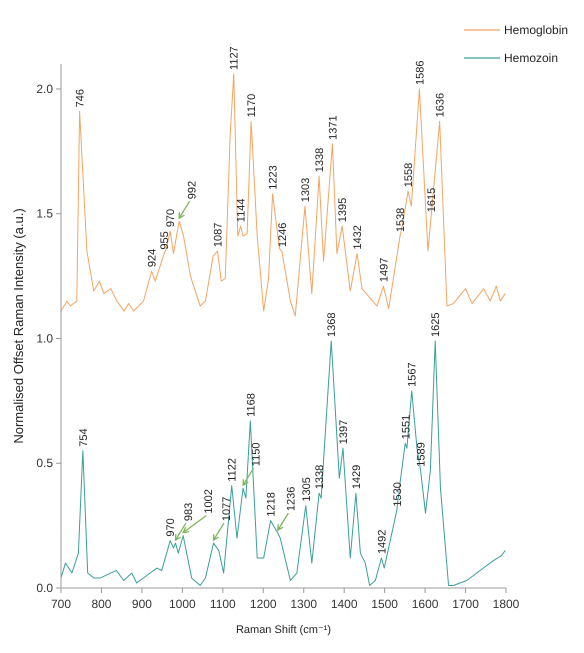 This screenshot has height=653, width=584. Describe the element at coordinates (45, 89) in the screenshot. I see `y-tick-label: 2.0` at that location.